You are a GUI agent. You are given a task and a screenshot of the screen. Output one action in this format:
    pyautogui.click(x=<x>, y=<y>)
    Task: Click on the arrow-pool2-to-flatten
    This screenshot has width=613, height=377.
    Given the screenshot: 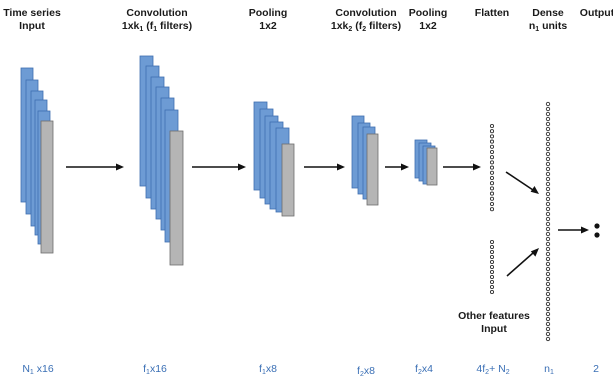 What is the action you would take?
    pyautogui.click(x=462, y=167)
    